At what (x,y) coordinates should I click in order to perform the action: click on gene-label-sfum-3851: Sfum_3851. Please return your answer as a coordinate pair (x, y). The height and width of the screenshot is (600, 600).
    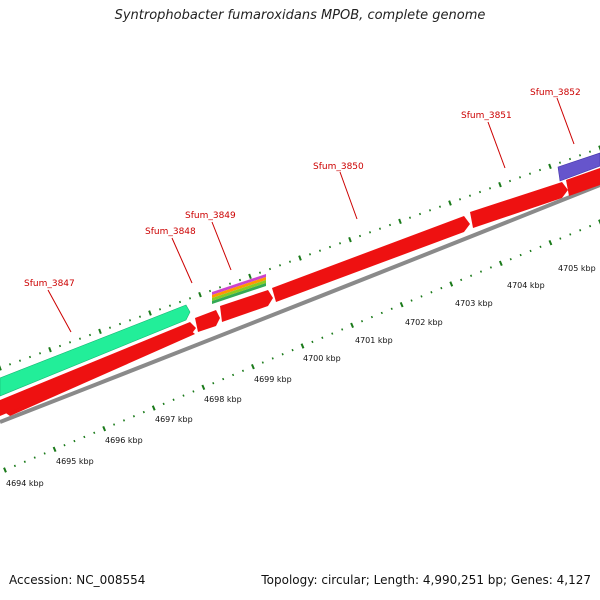
    Looking at the image, I should click on (486, 116).